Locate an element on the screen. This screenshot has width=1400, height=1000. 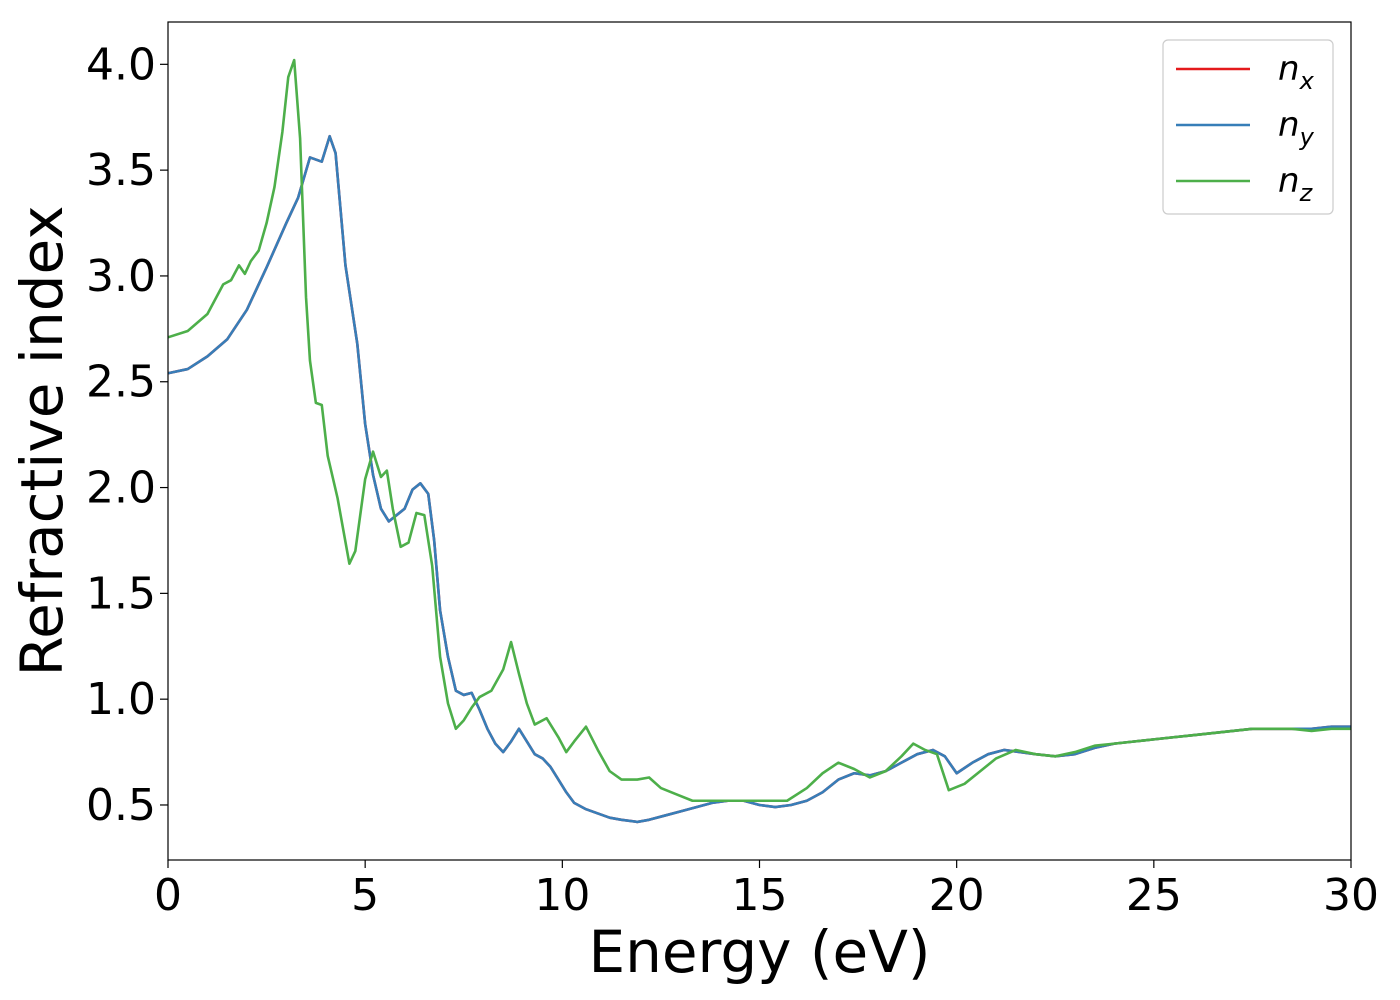
y-tick-label: 3.5 is located at coordinates (121, 170).